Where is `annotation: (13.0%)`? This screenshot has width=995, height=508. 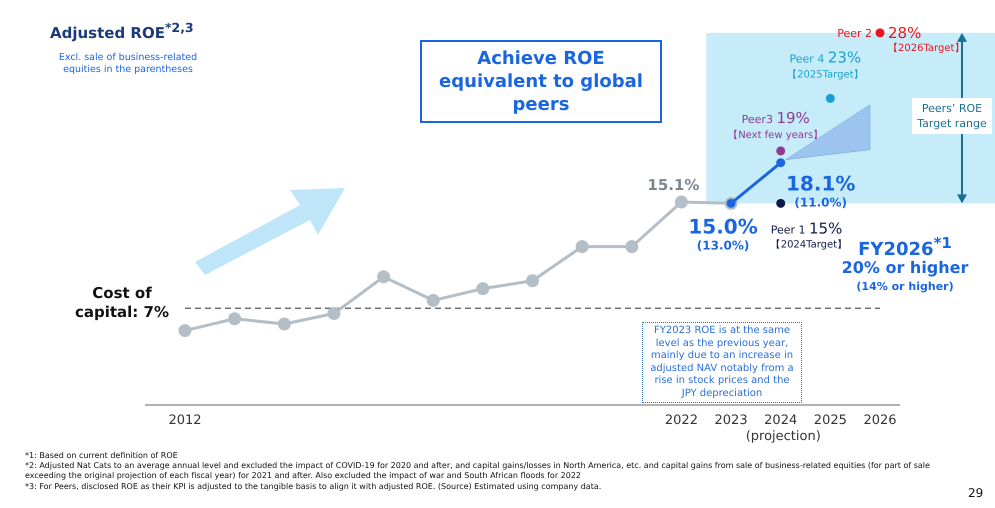 annotation: (13.0%) is located at coordinates (723, 245).